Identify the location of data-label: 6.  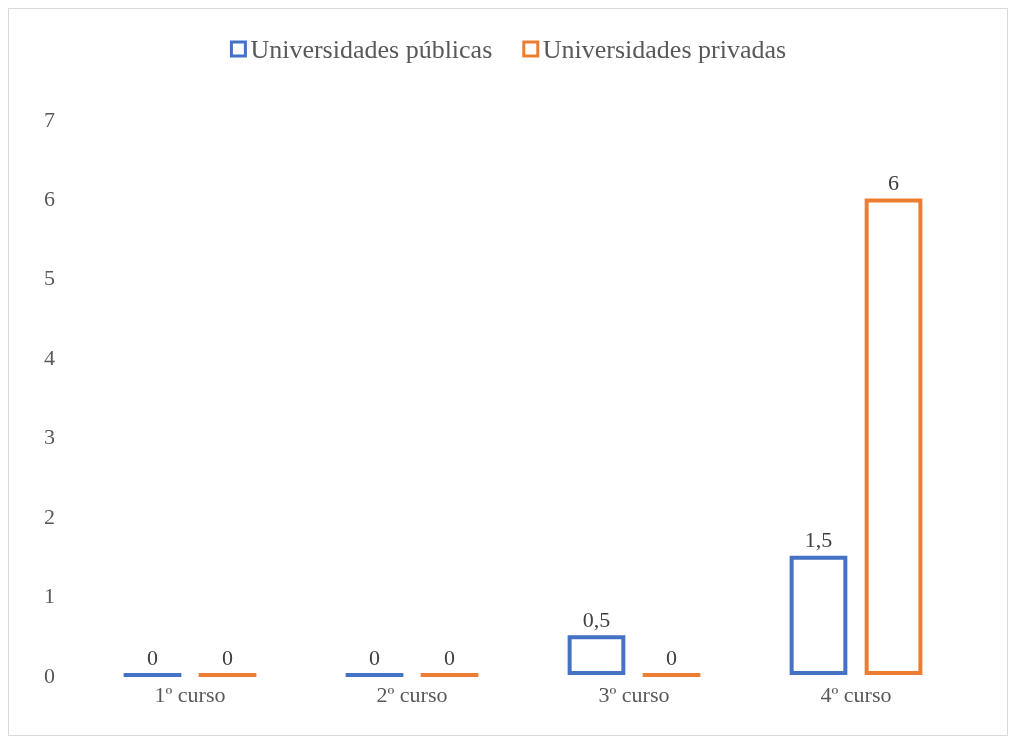
(894, 182).